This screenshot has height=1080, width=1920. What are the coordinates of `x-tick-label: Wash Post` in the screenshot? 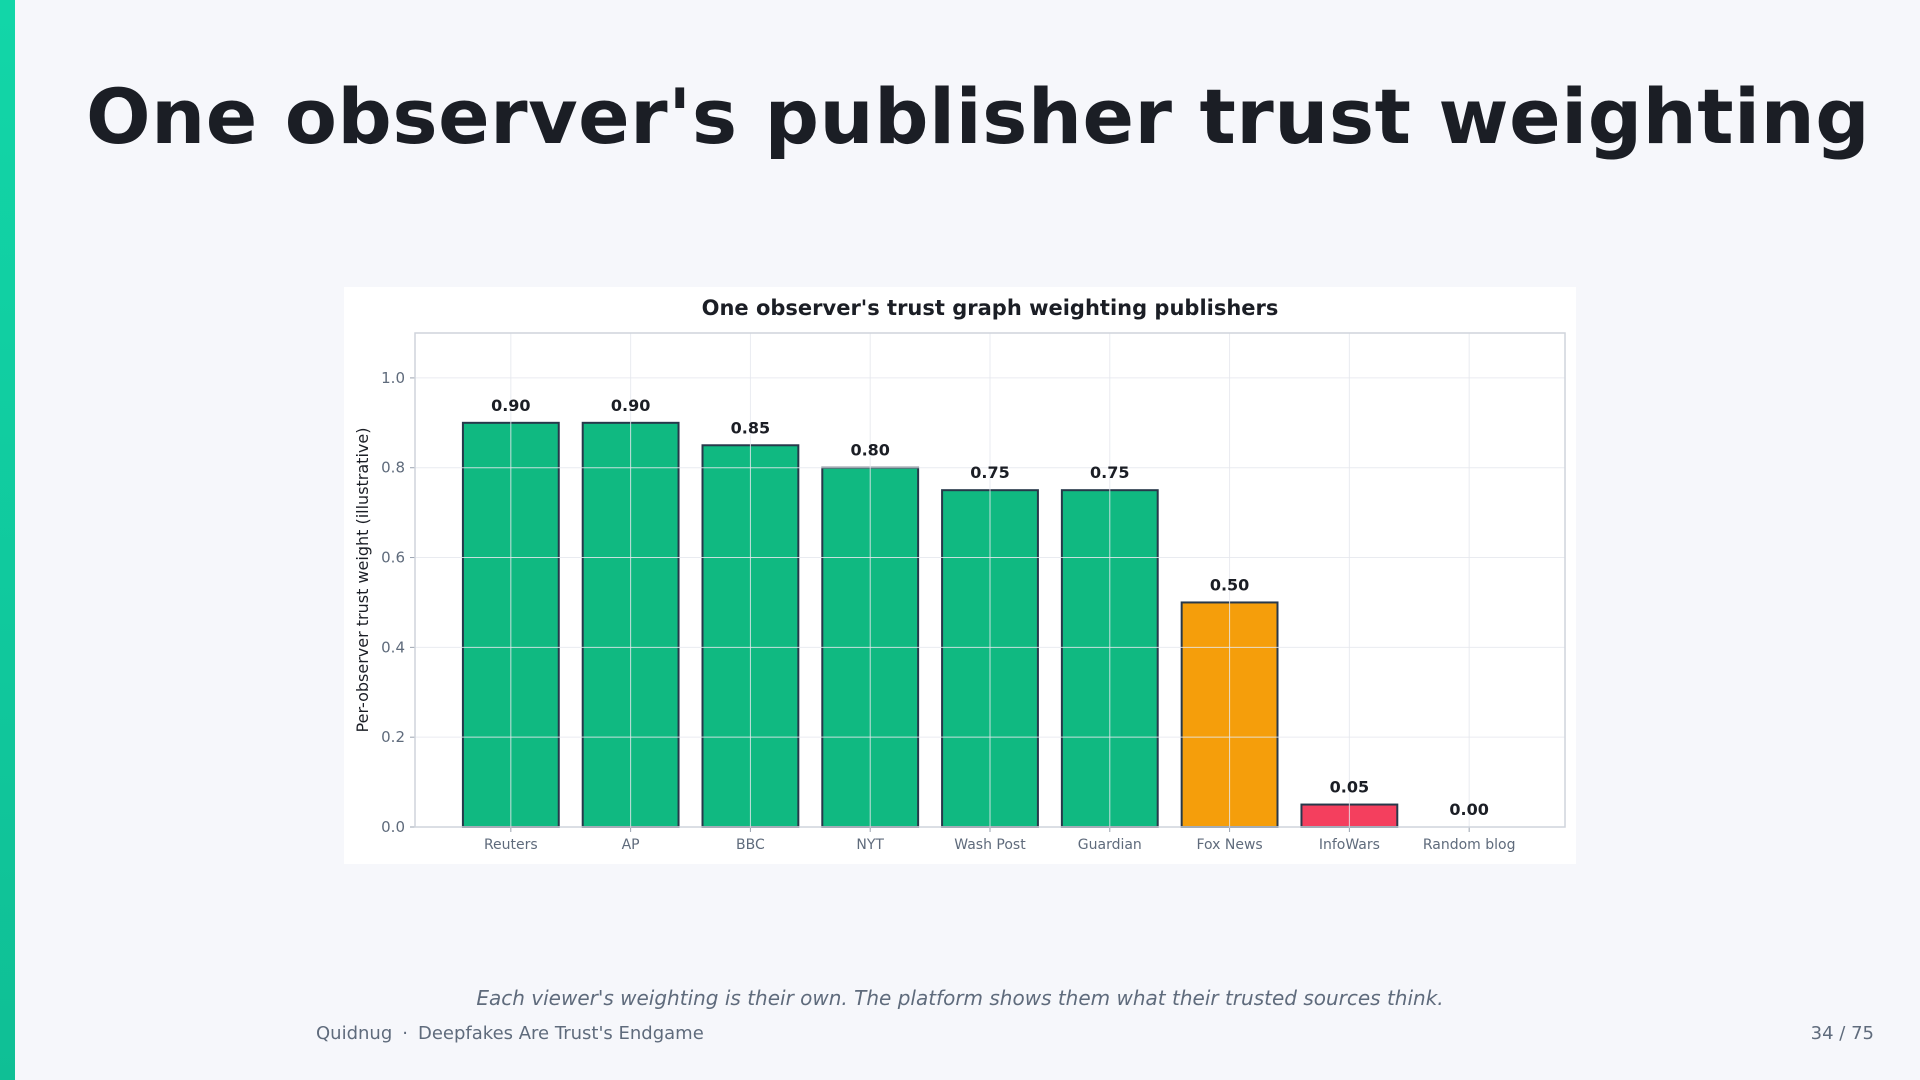 It's located at (990, 845).